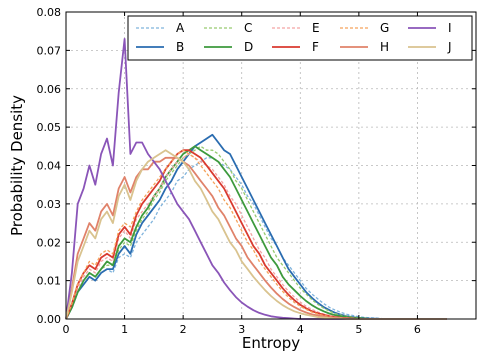  Describe the element at coordinates (358, 329) in the screenshot. I see `x-tick-label: 5` at that location.